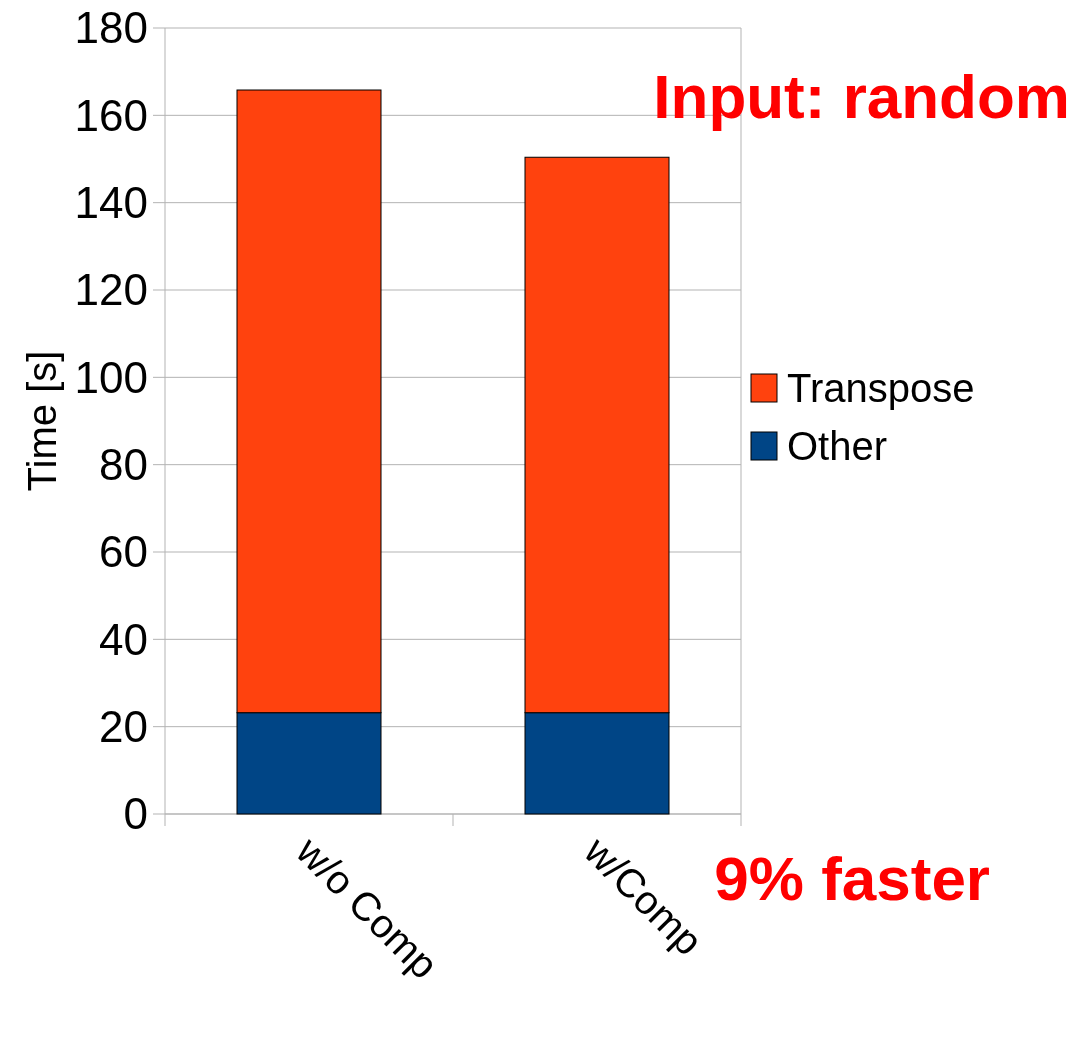 Image resolution: width=1088 pixels, height=1051 pixels. What do you see at coordinates (837, 446) in the screenshot?
I see `legend-label: Other` at bounding box center [837, 446].